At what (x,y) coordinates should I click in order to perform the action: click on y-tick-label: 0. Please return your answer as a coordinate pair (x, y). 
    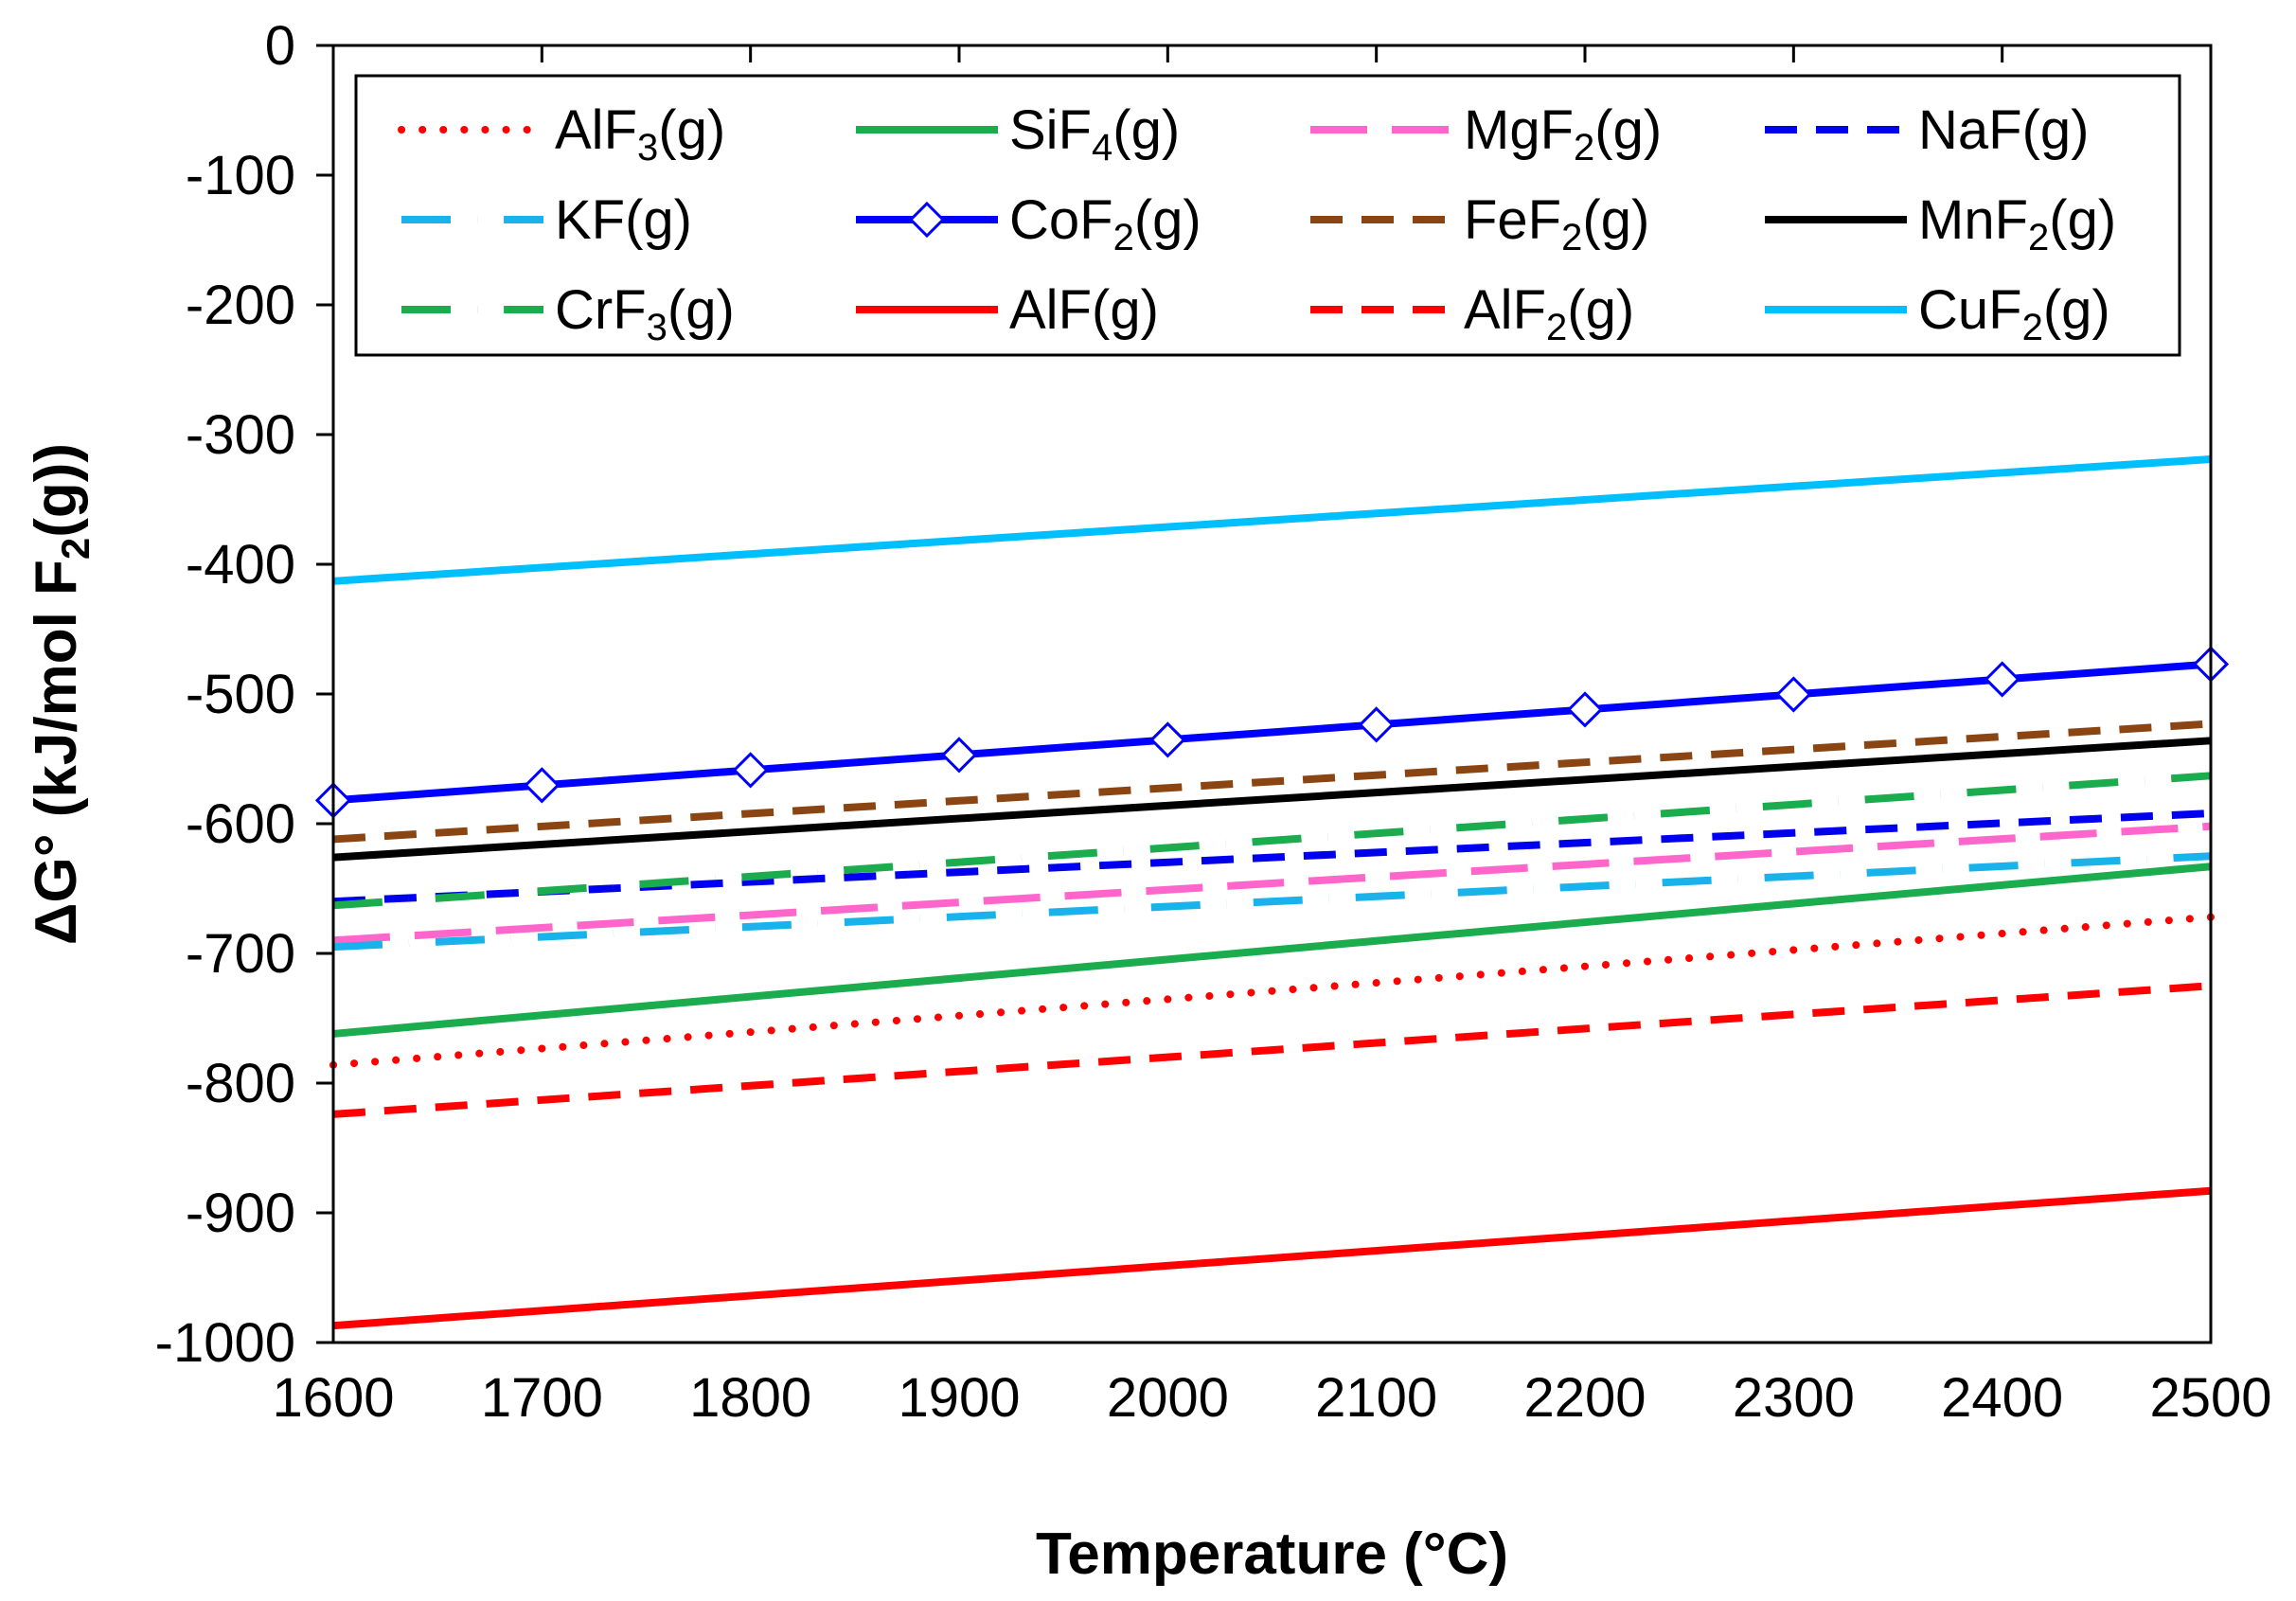
    Looking at the image, I should click on (280, 46).